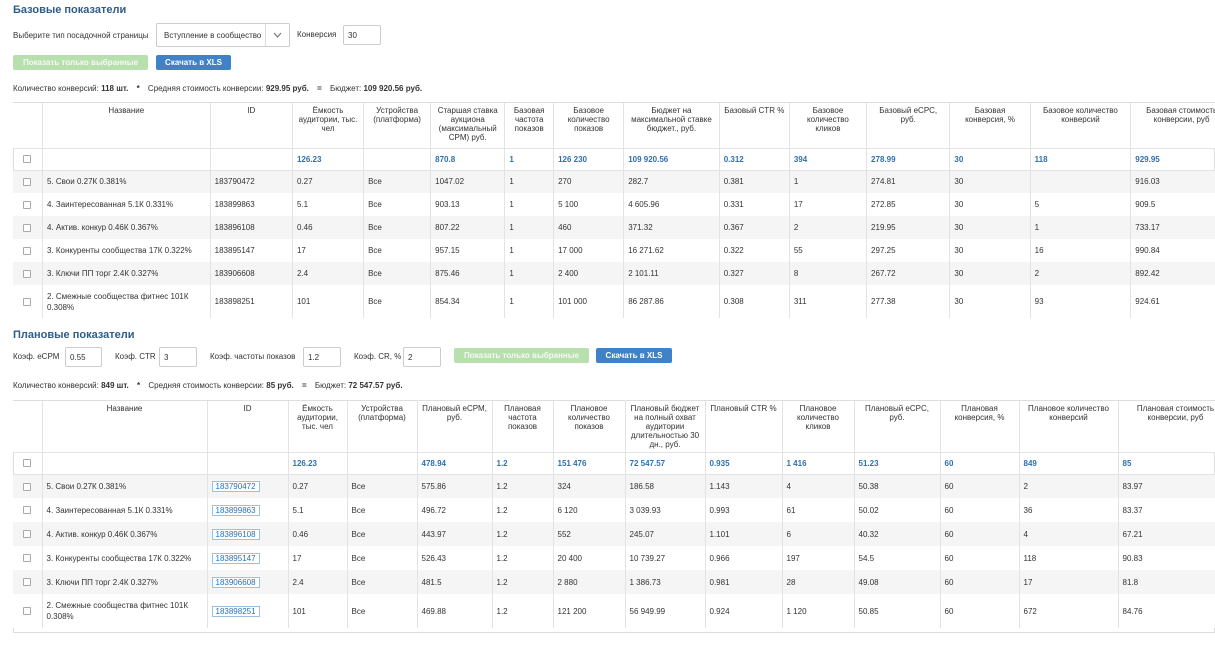 Image resolution: width=1215 pixels, height=647 pixels. Describe the element at coordinates (235, 486) in the screenshot. I see `ad-id-link: 183790472` at that location.